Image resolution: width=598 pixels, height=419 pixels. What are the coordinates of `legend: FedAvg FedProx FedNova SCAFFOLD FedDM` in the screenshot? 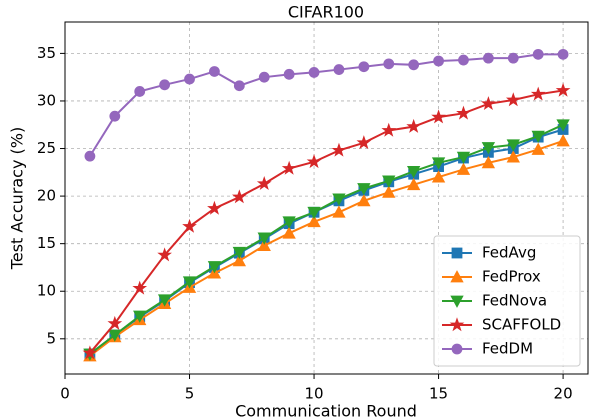 It's located at (507, 301).